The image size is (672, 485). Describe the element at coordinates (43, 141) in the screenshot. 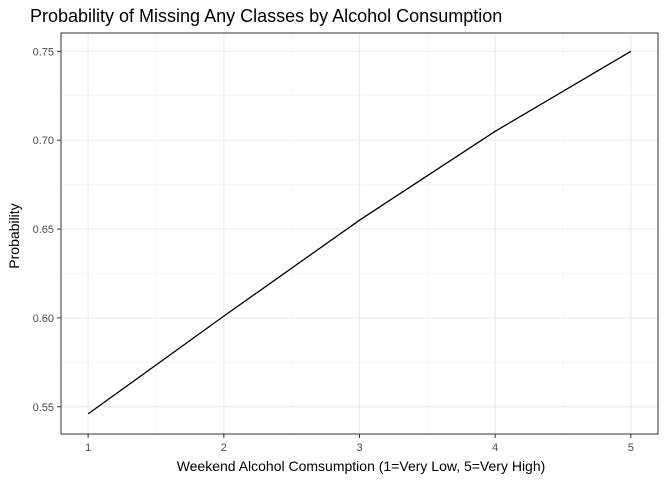

I see `y-tick-label: 0.70` at that location.